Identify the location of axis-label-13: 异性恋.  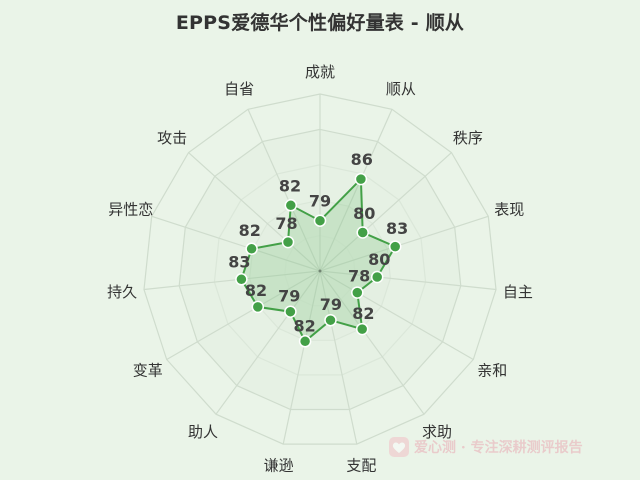
(130, 210).